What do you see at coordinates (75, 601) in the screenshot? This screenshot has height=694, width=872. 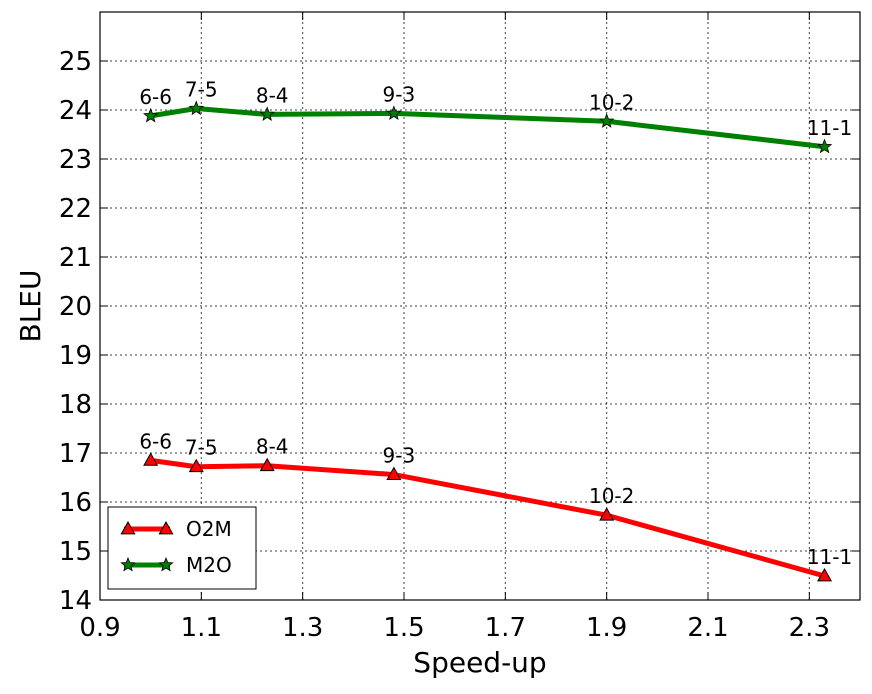 I see `y-tick-label: 14` at bounding box center [75, 601].